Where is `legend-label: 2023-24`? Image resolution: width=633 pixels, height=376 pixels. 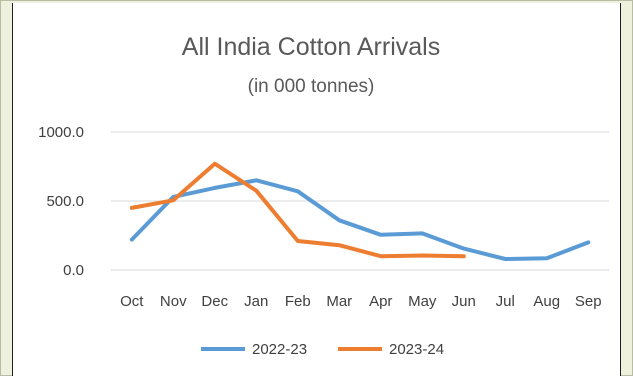 legend-label: 2023-24 is located at coordinates (416, 349).